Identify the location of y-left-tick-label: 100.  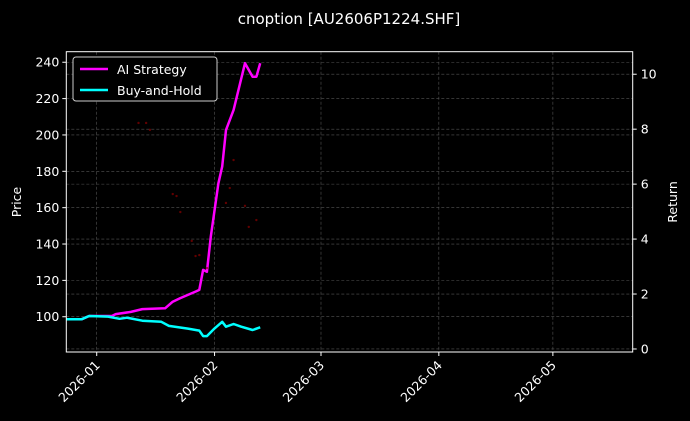
(47, 316).